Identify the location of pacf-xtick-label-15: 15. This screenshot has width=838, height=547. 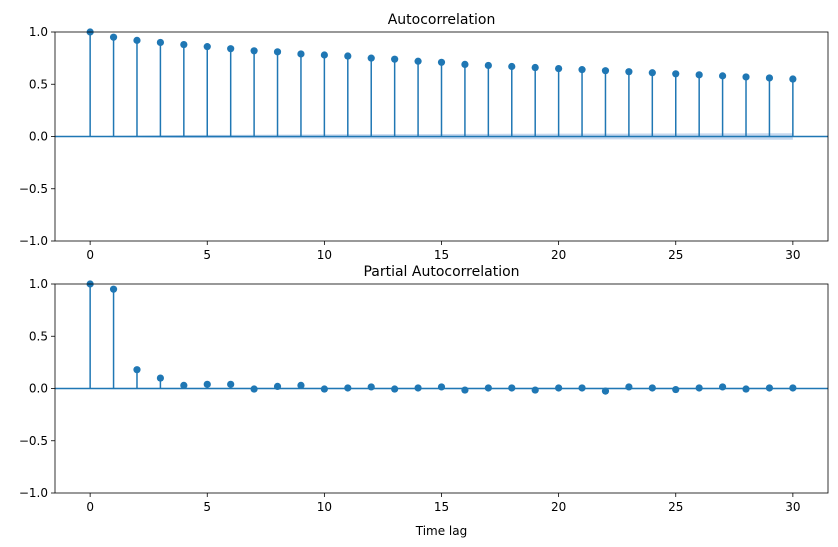
(441, 507).